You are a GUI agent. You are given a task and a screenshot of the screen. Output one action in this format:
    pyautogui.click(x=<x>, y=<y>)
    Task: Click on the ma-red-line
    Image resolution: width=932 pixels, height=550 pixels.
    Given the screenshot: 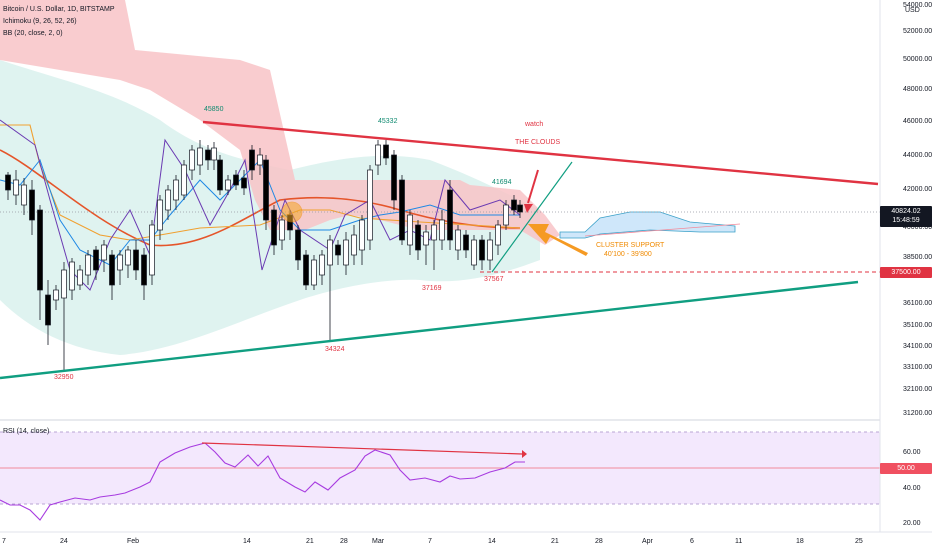 What is the action you would take?
    pyautogui.click(x=260, y=198)
    